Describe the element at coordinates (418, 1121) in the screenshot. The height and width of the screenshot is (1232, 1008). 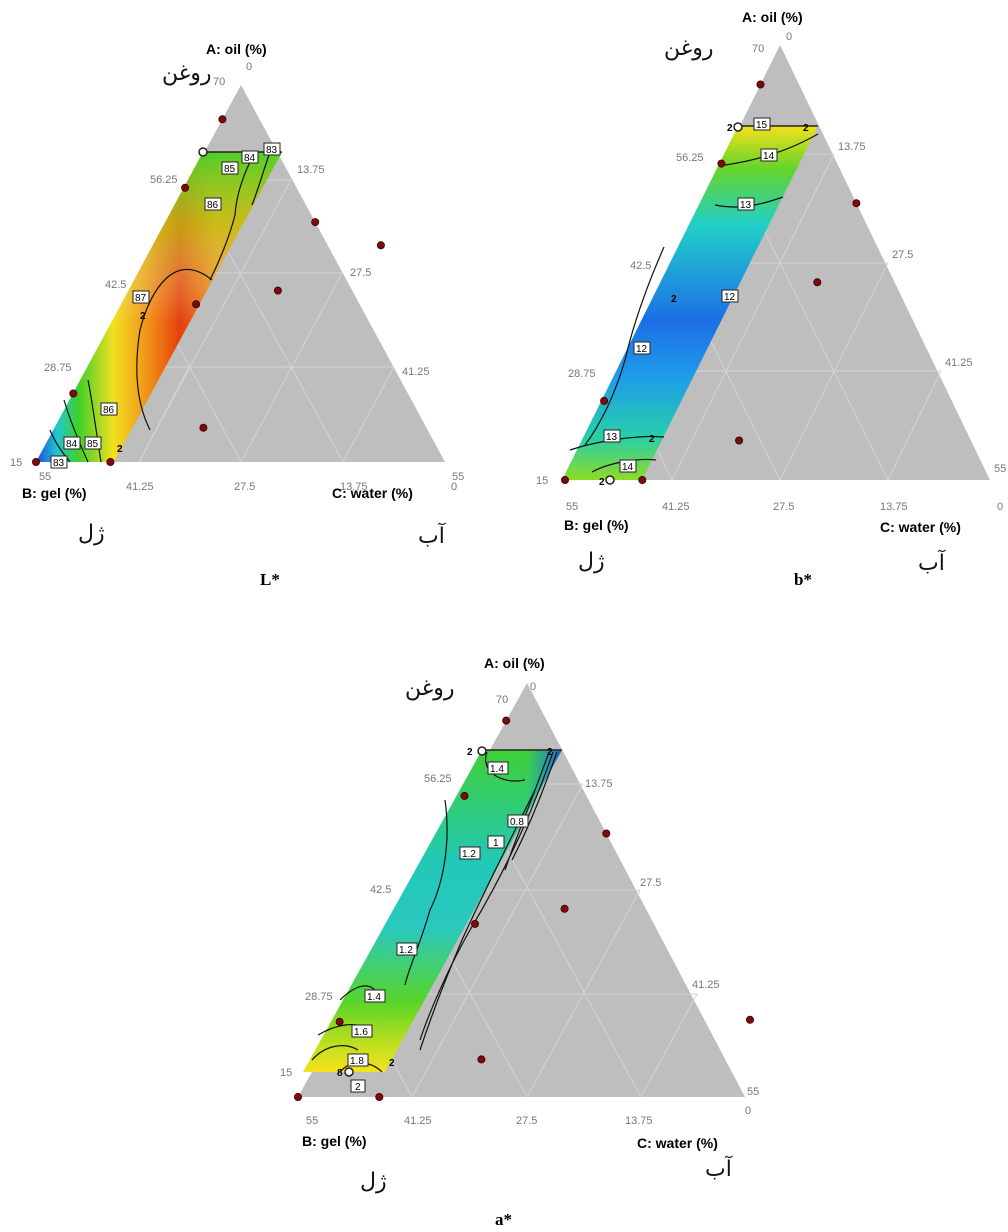
I see `tick-b: 41.25` at that location.